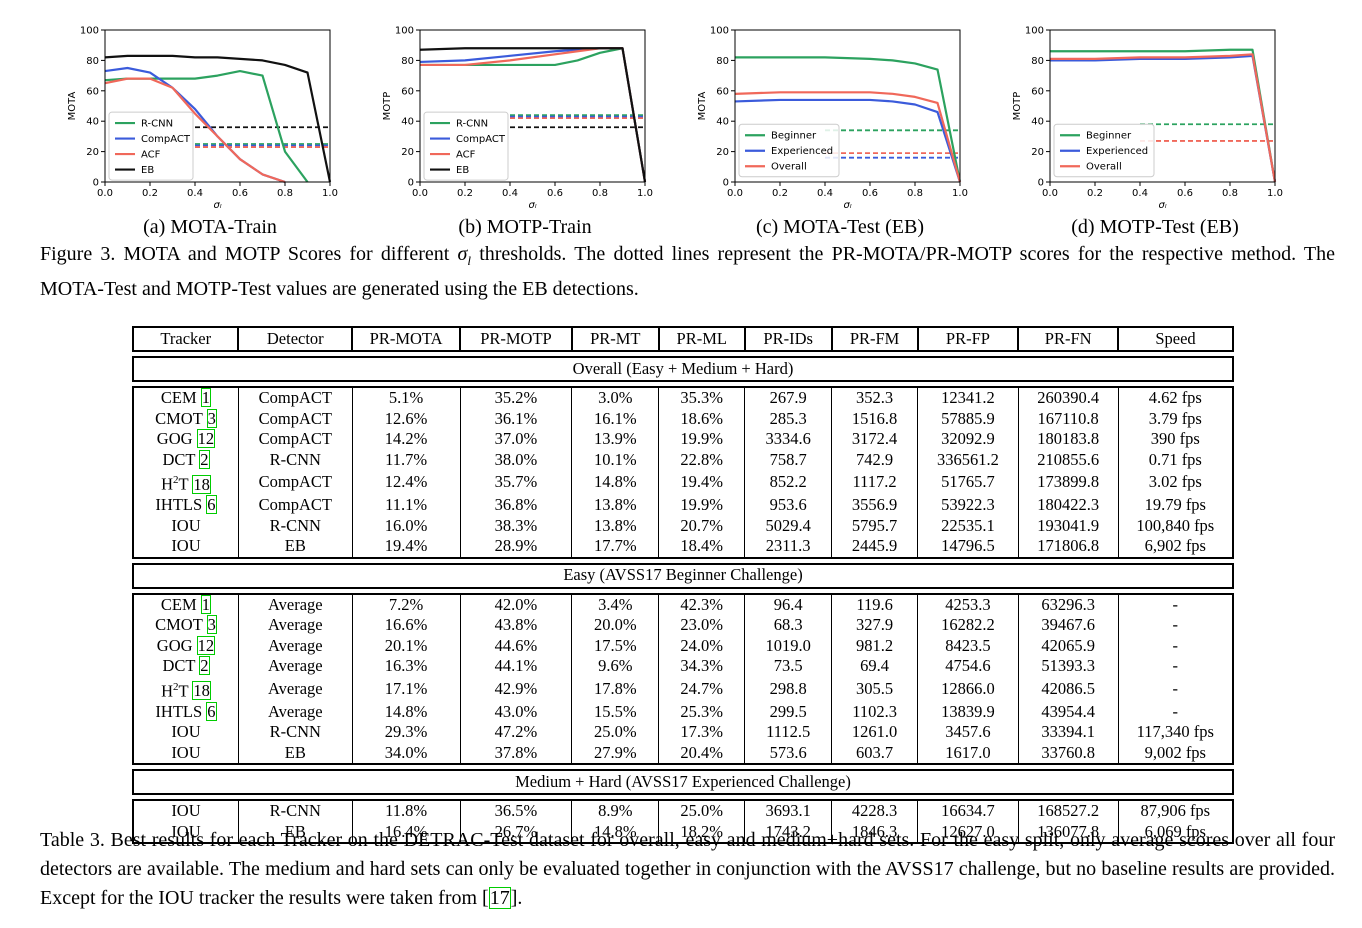 This screenshot has width=1362, height=928. What do you see at coordinates (516, 810) in the screenshot?
I see `table-cell: 36.5%` at bounding box center [516, 810].